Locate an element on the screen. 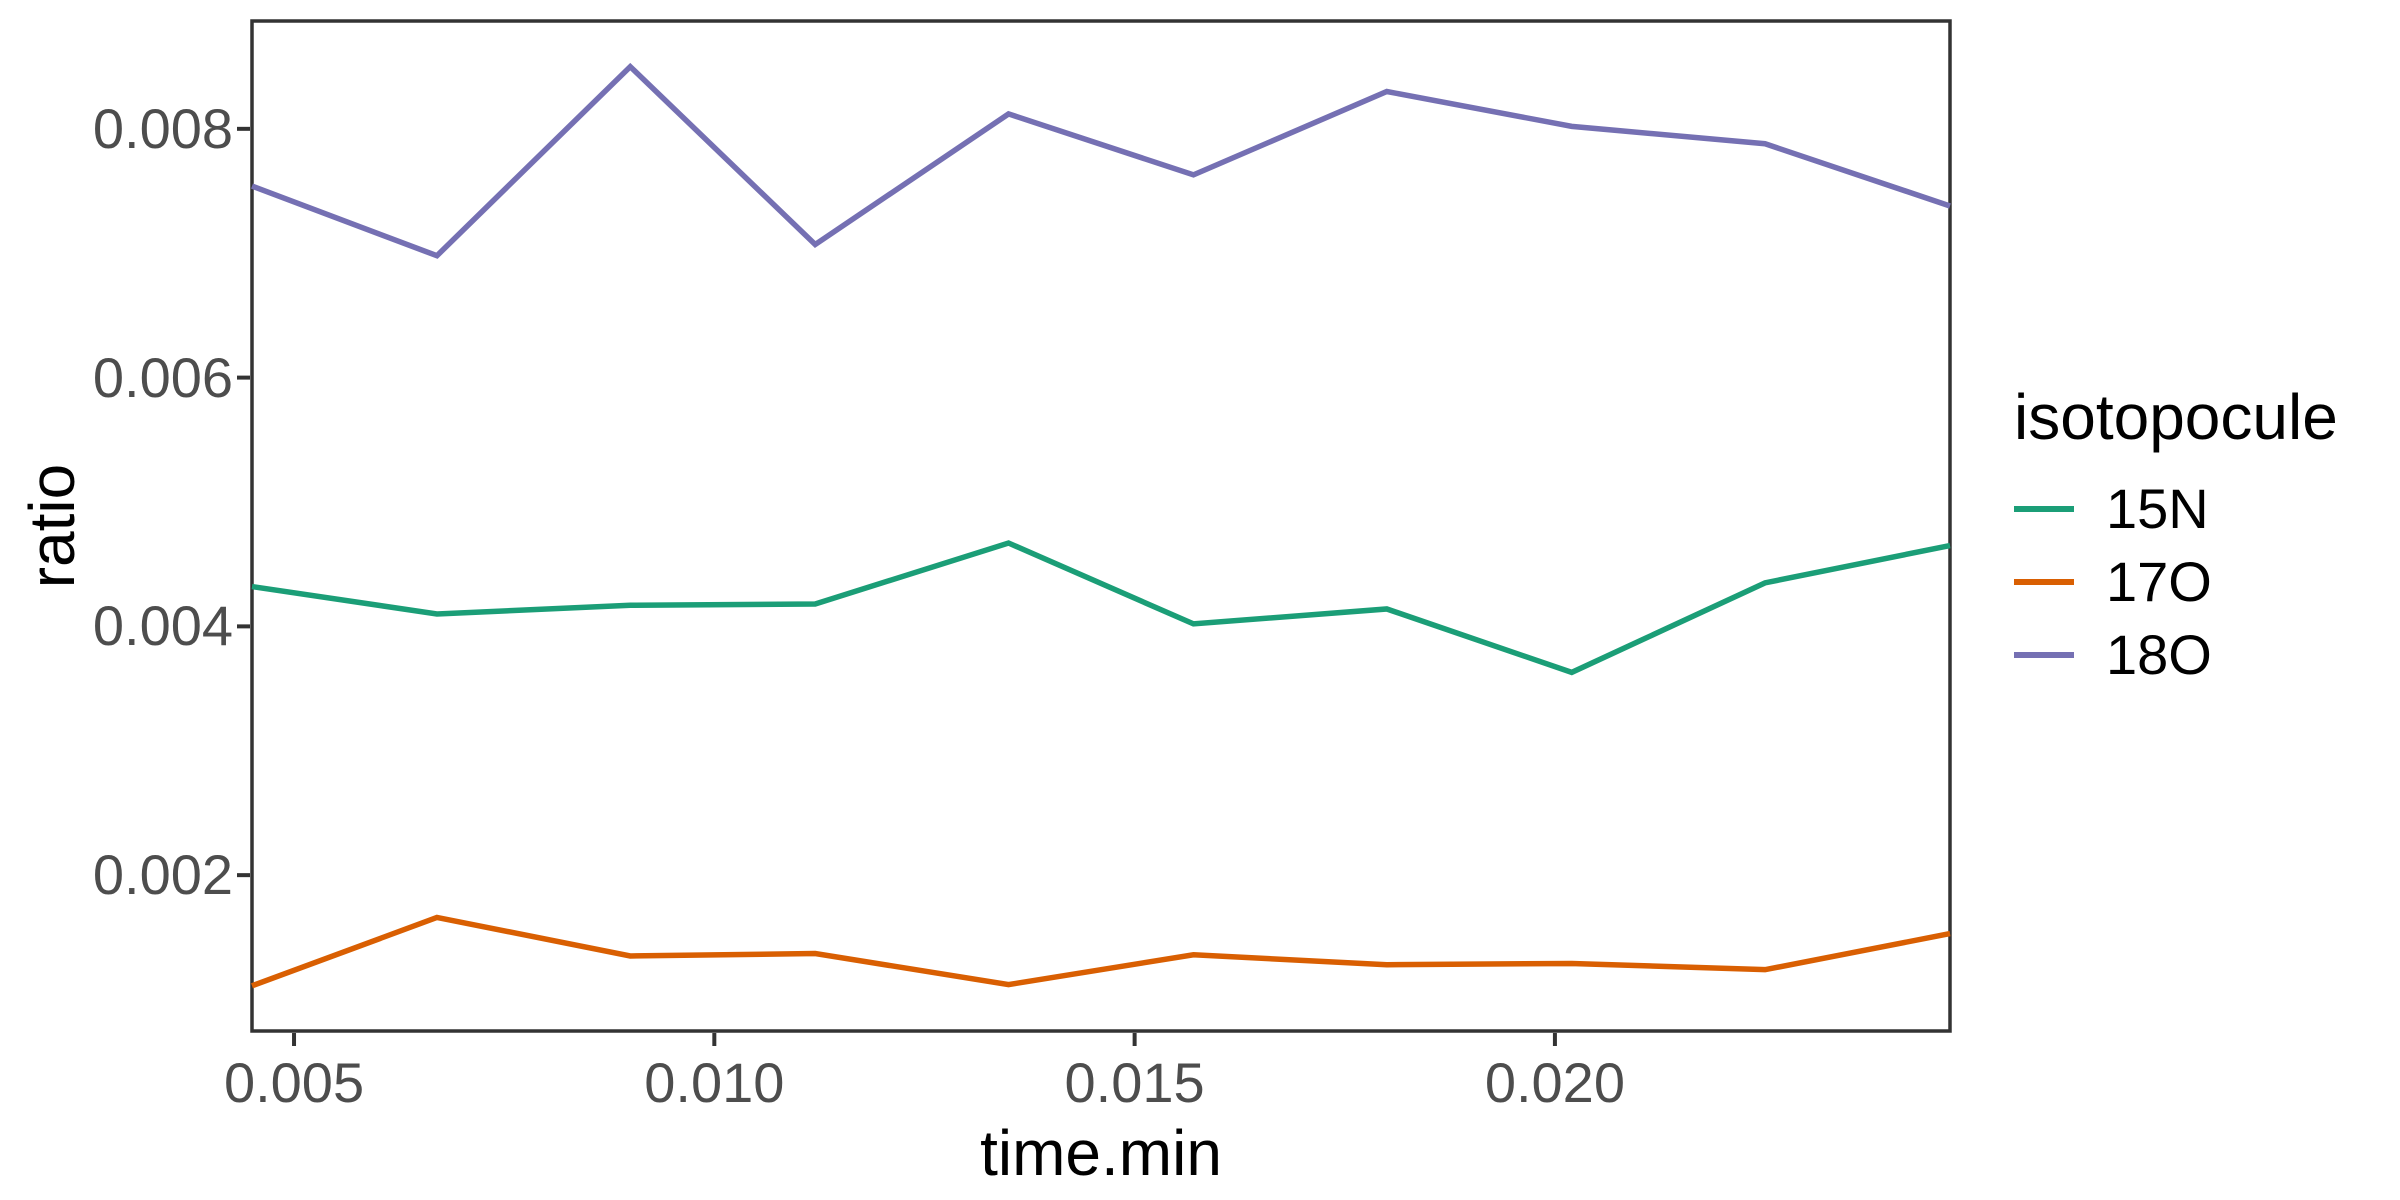 This screenshot has width=2400, height=1200. x-axis-title: time.min is located at coordinates (1101, 1153).